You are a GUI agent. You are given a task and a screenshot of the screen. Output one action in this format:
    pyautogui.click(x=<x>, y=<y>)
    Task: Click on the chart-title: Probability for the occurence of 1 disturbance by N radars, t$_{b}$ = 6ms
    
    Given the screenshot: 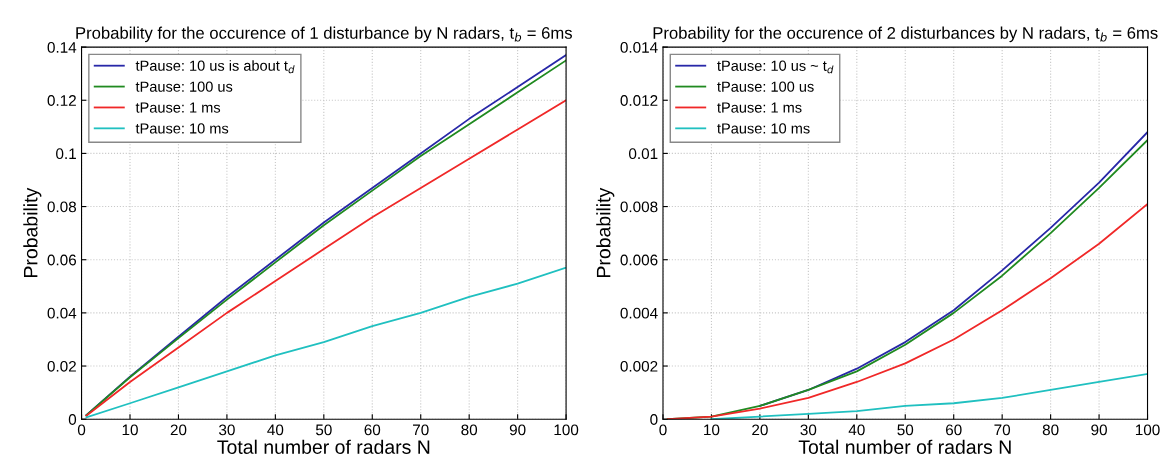 What is the action you would take?
    pyautogui.click(x=324, y=34)
    